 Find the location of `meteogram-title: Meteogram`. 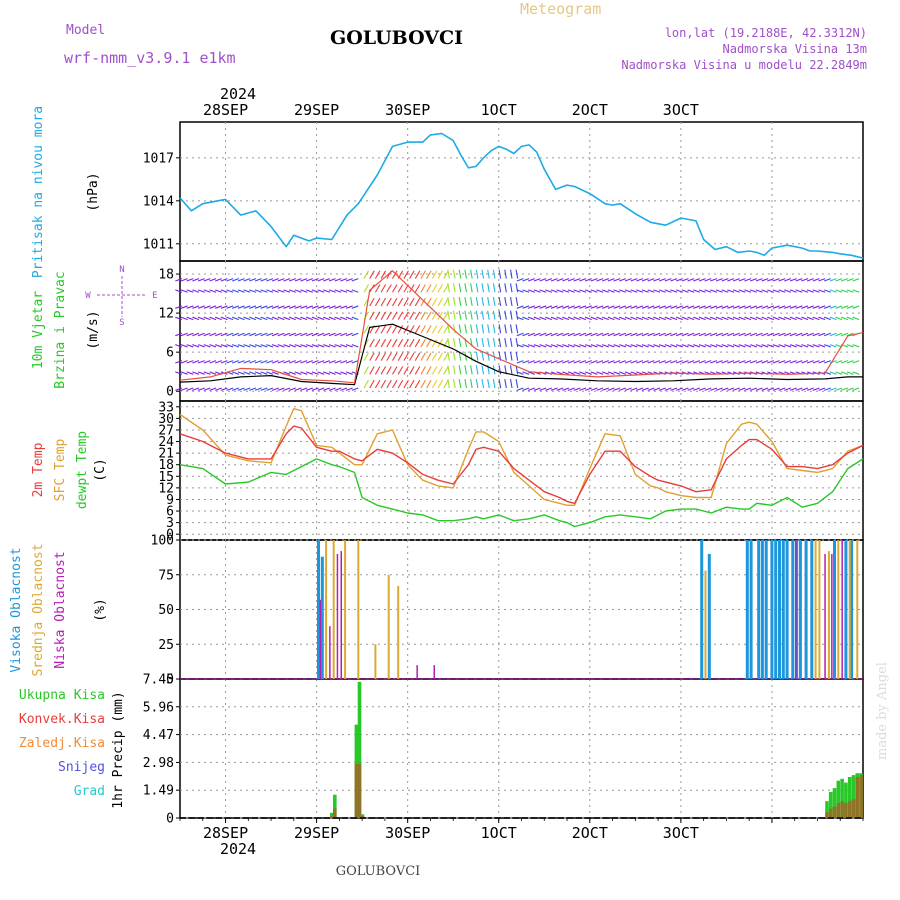

meteogram-title: Meteogram is located at coordinates (560, 9).